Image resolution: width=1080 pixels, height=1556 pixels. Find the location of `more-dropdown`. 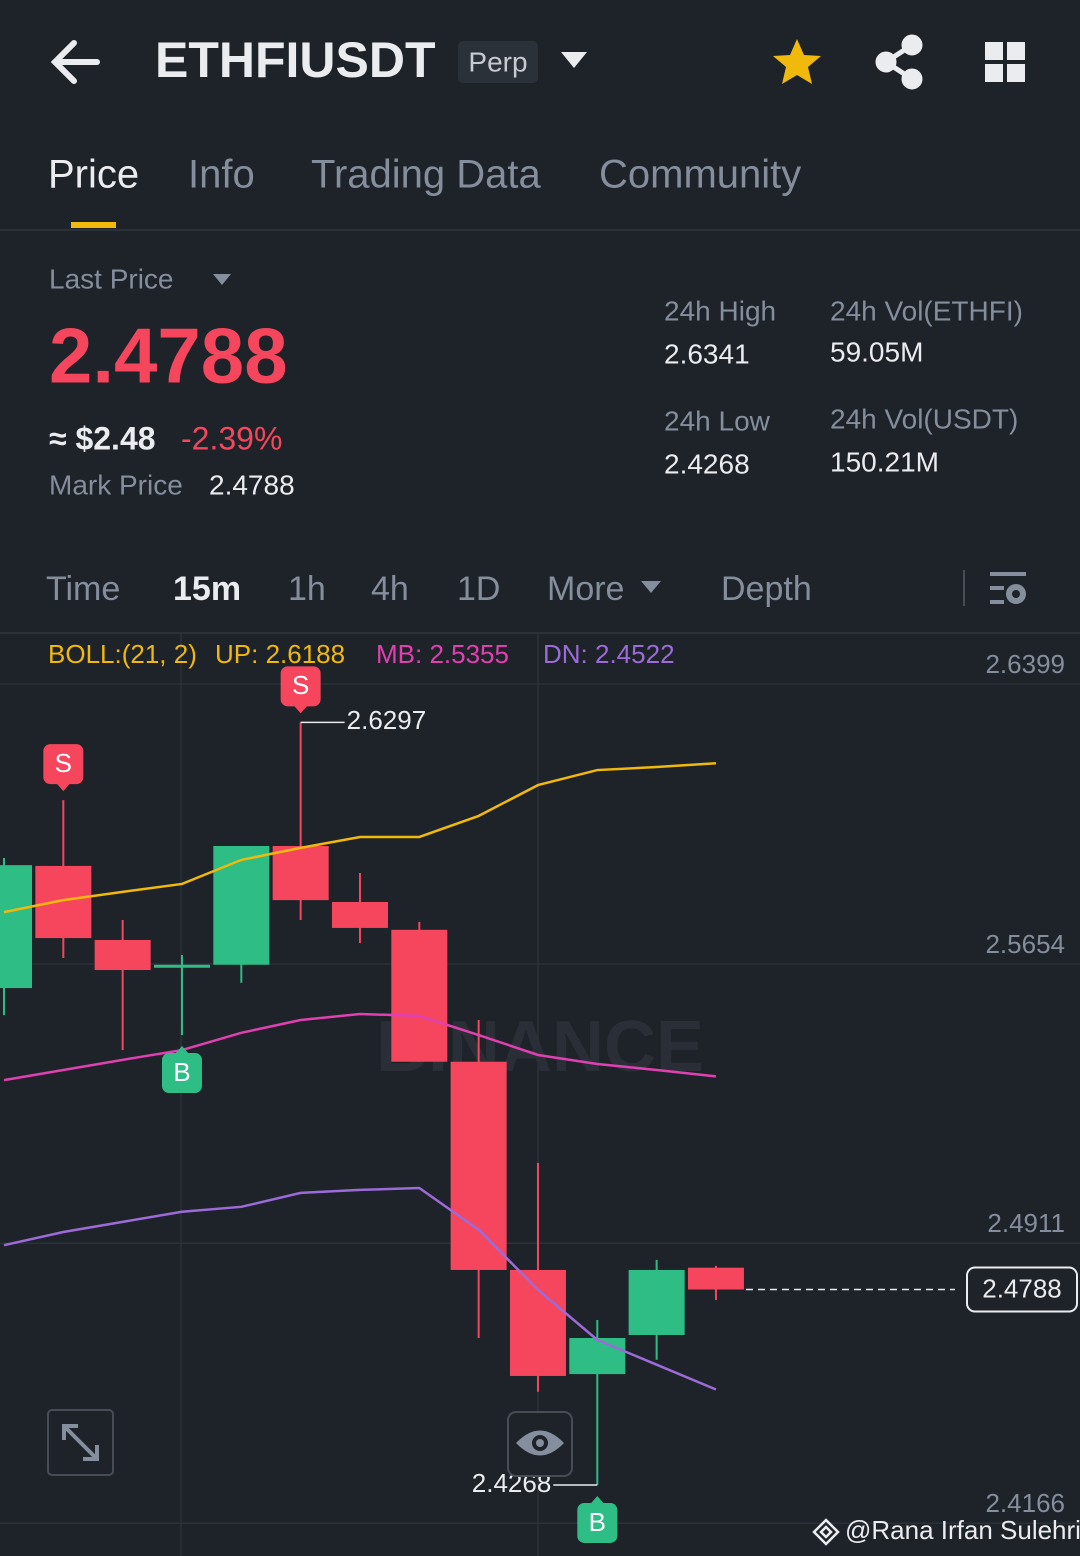

more-dropdown is located at coordinates (651, 587).